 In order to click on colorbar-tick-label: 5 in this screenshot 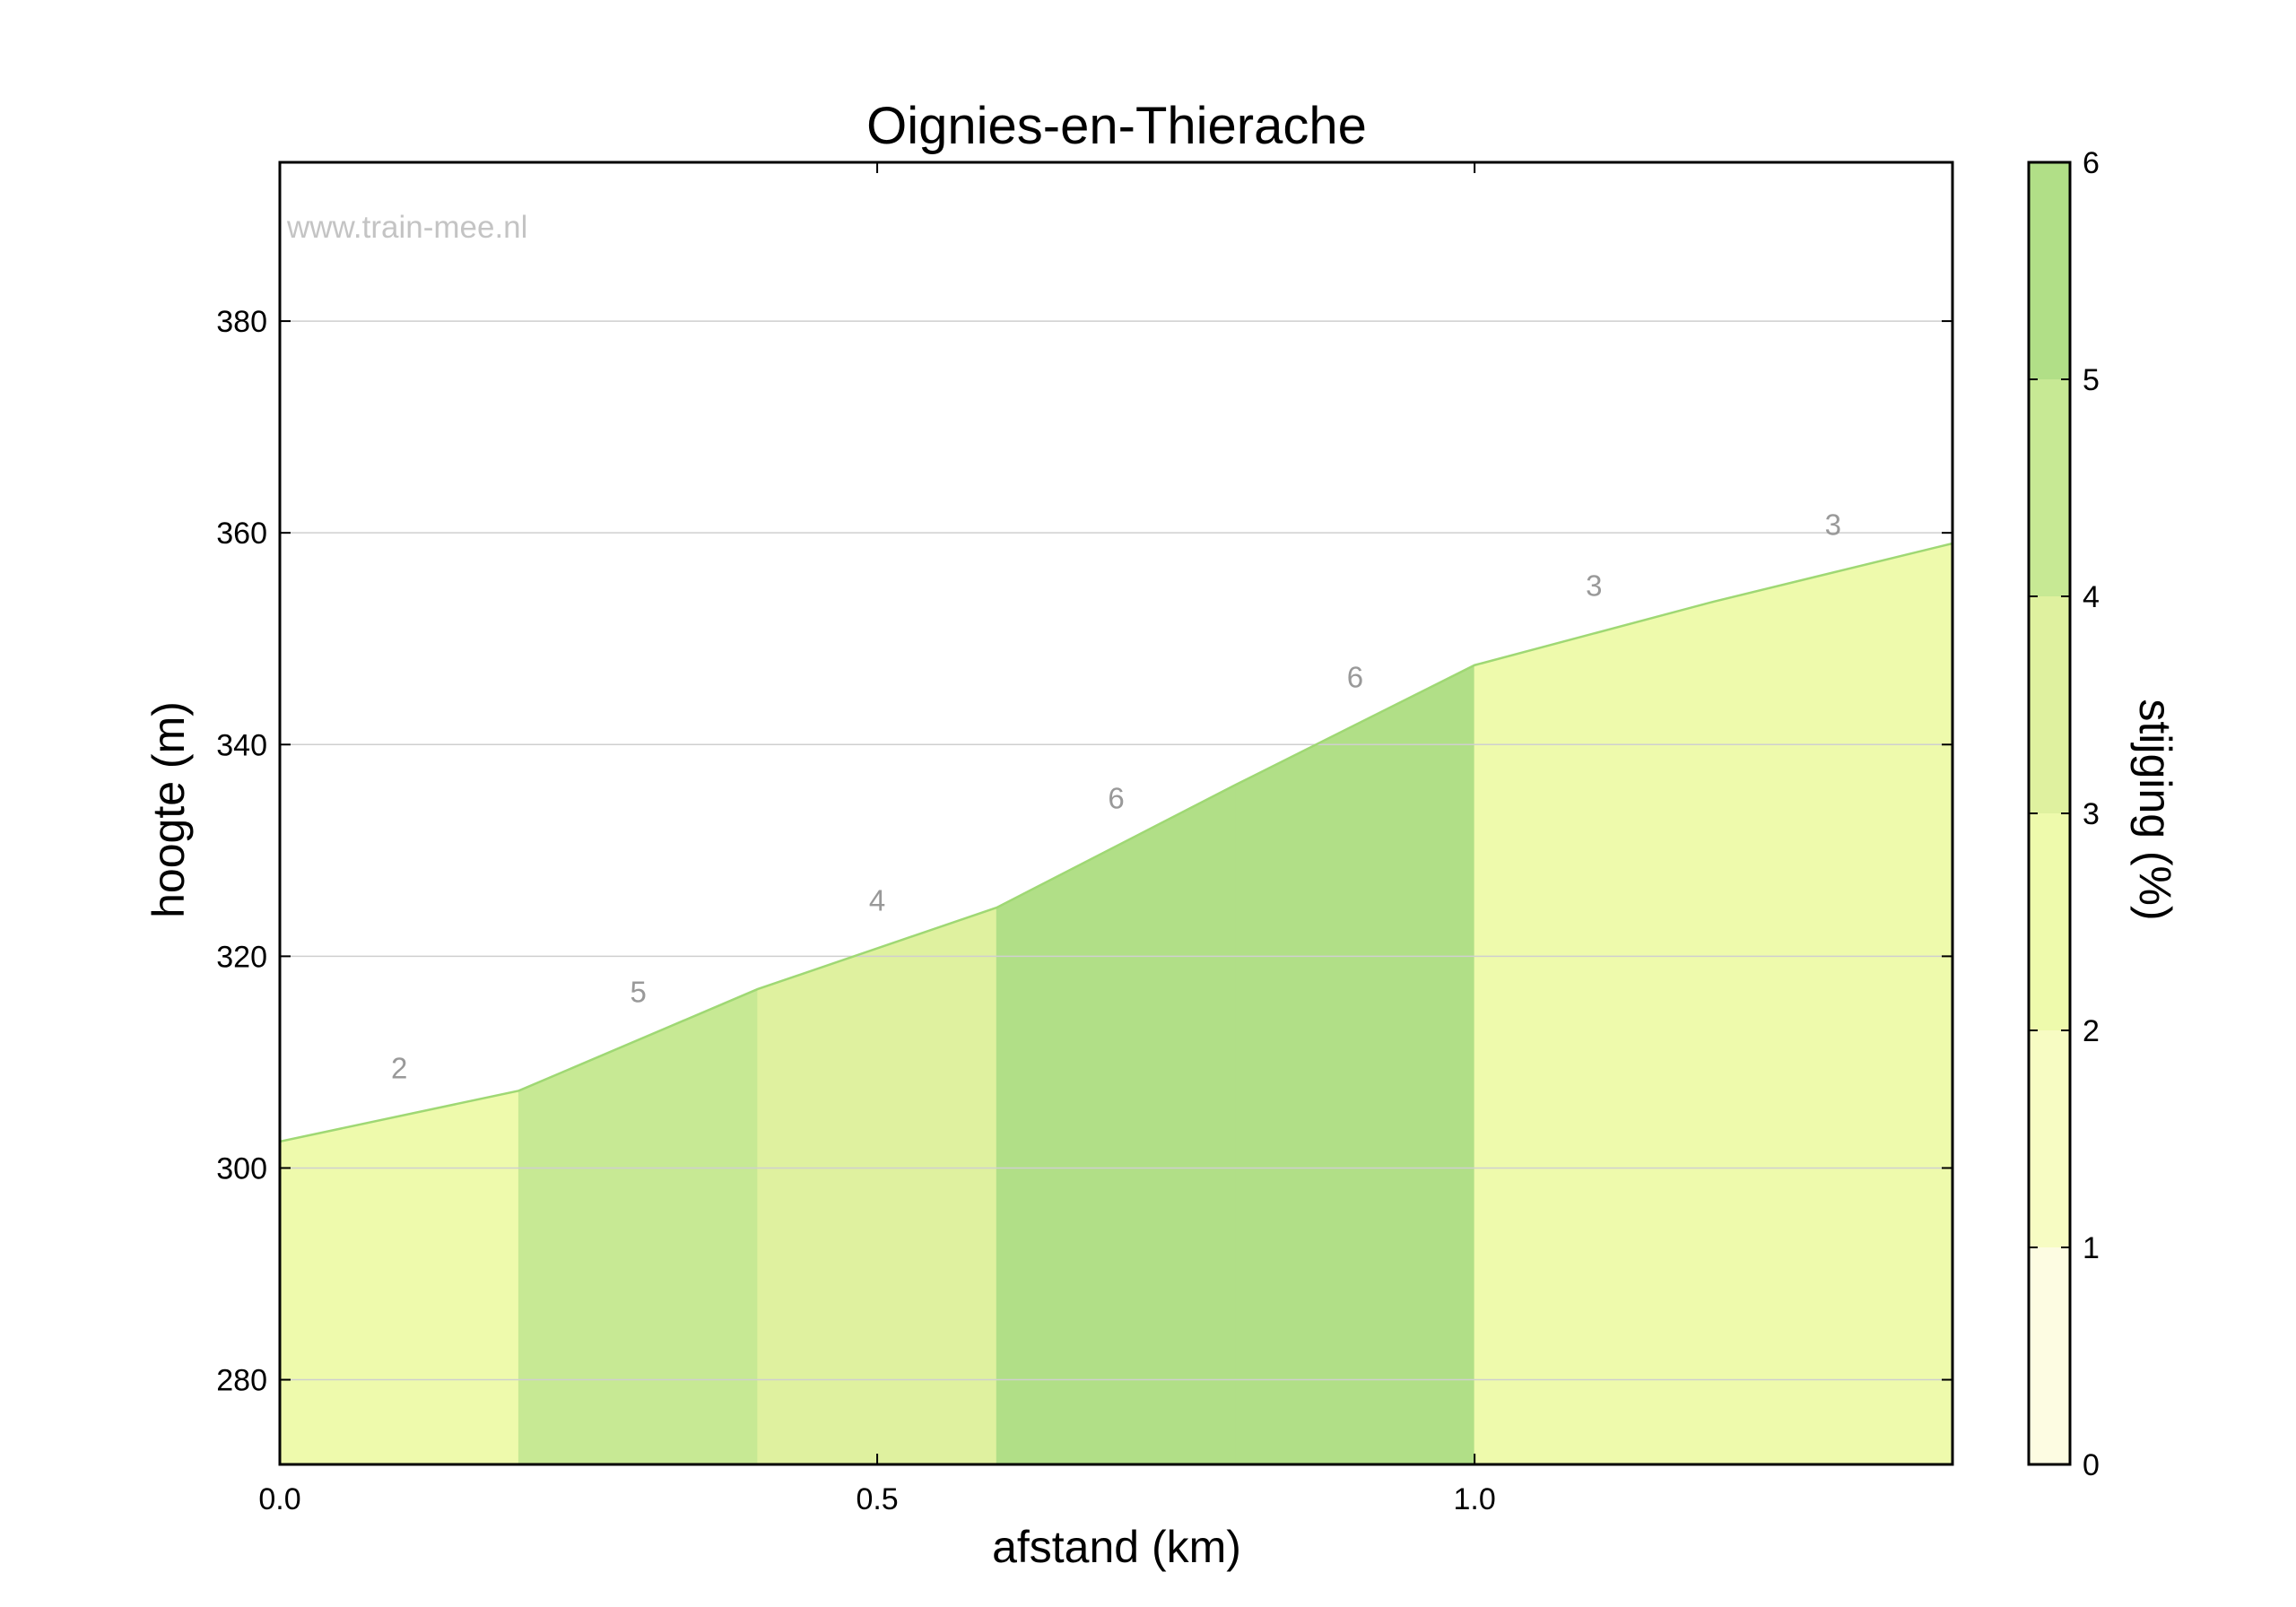, I will do `click(2091, 380)`.